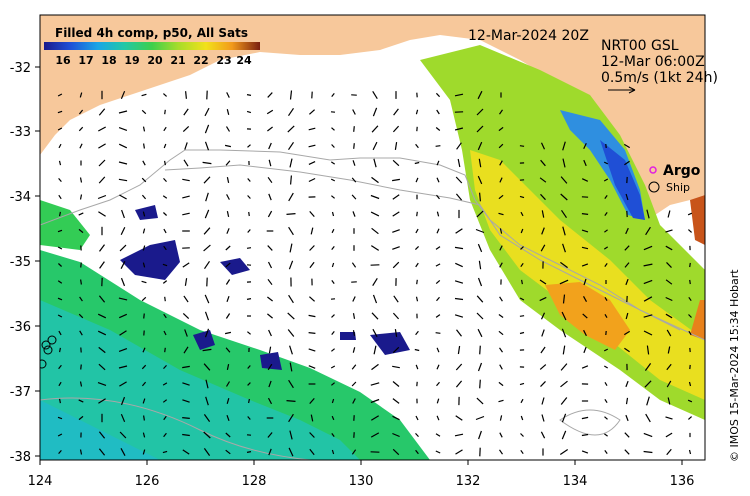 Image resolution: width=750 pixels, height=496 pixels. Describe the element at coordinates (682, 171) in the screenshot. I see `argo-label: Argo` at that location.